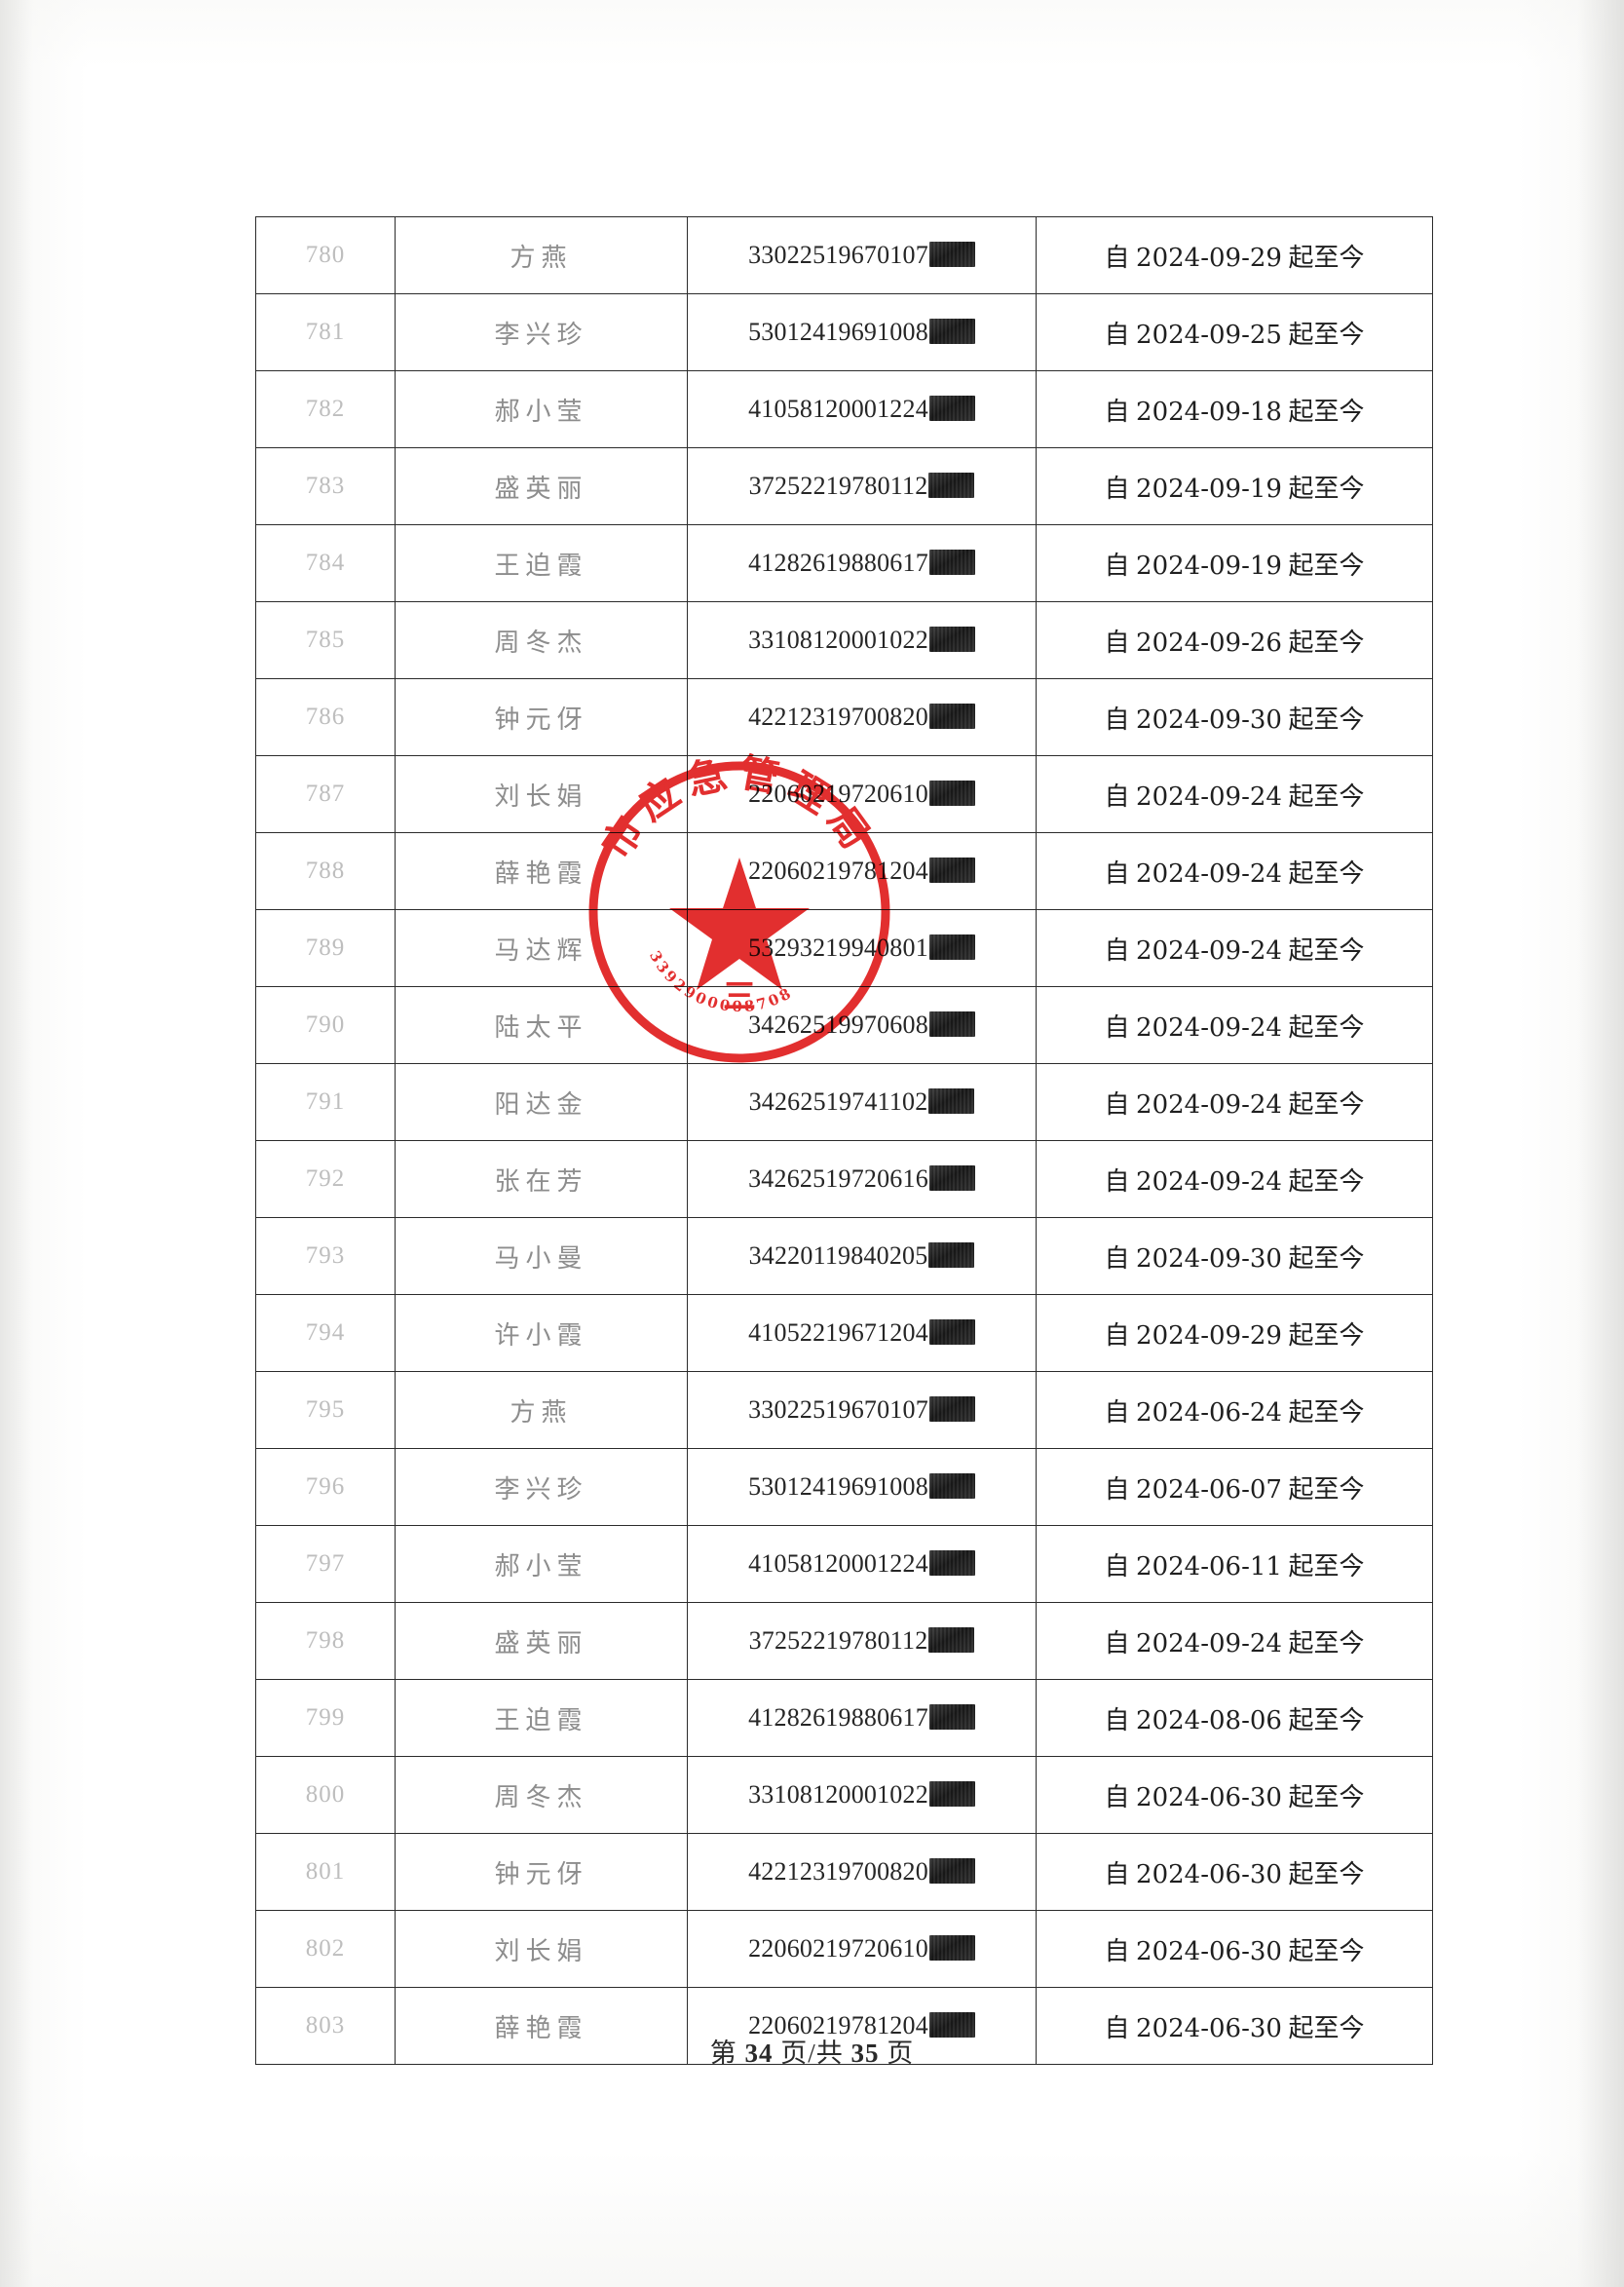 Image resolution: width=1624 pixels, height=2287 pixels. I want to click on id-number-value: 34262519720616, so click(838, 1179).